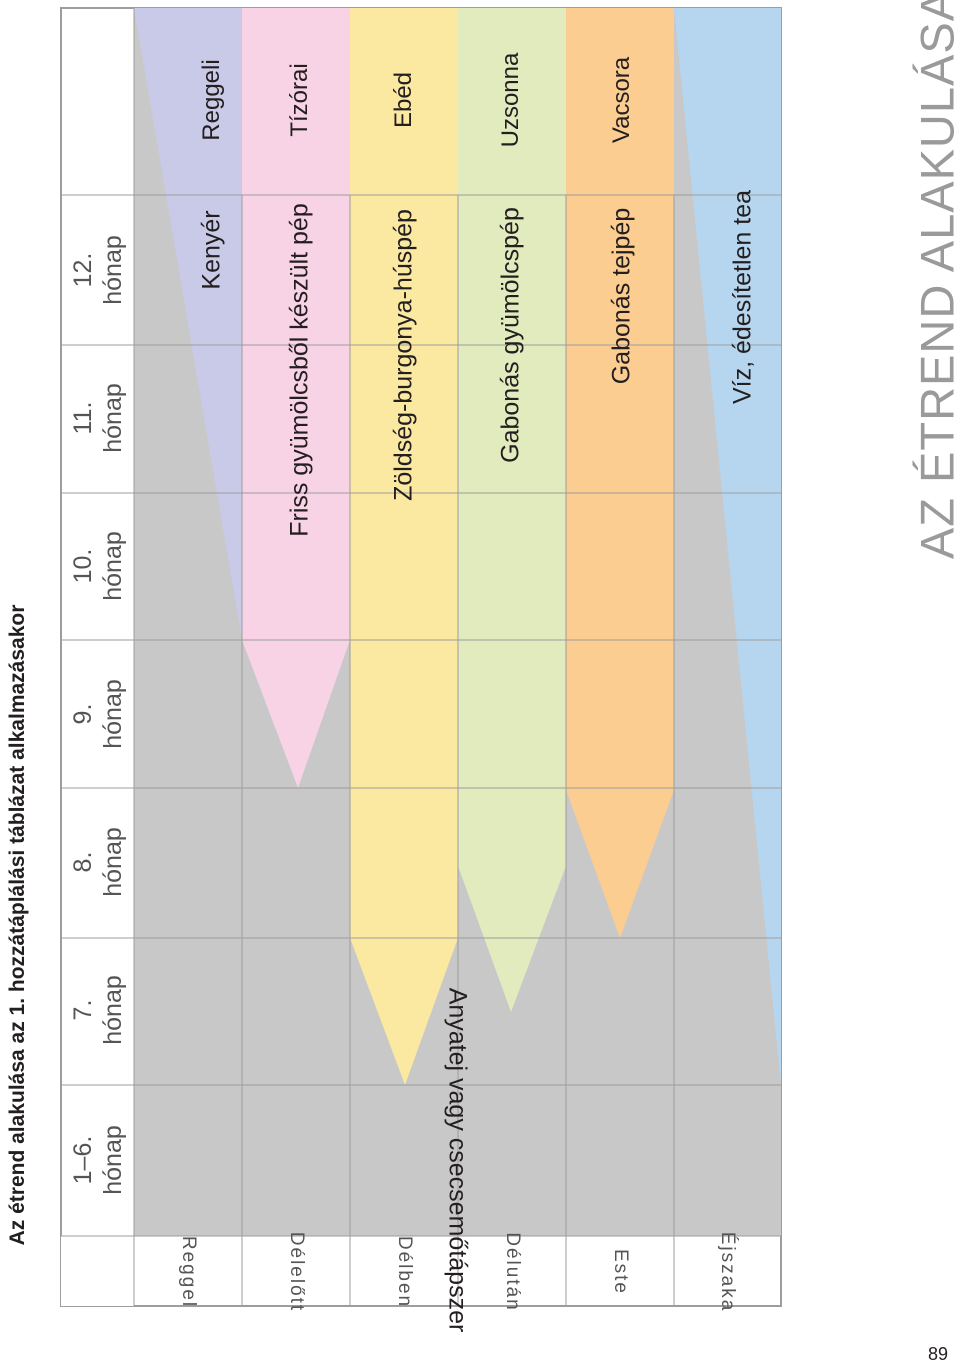 The height and width of the screenshot is (1365, 960). I want to click on daypart-delelott: Délelőtt, so click(296, 1272).